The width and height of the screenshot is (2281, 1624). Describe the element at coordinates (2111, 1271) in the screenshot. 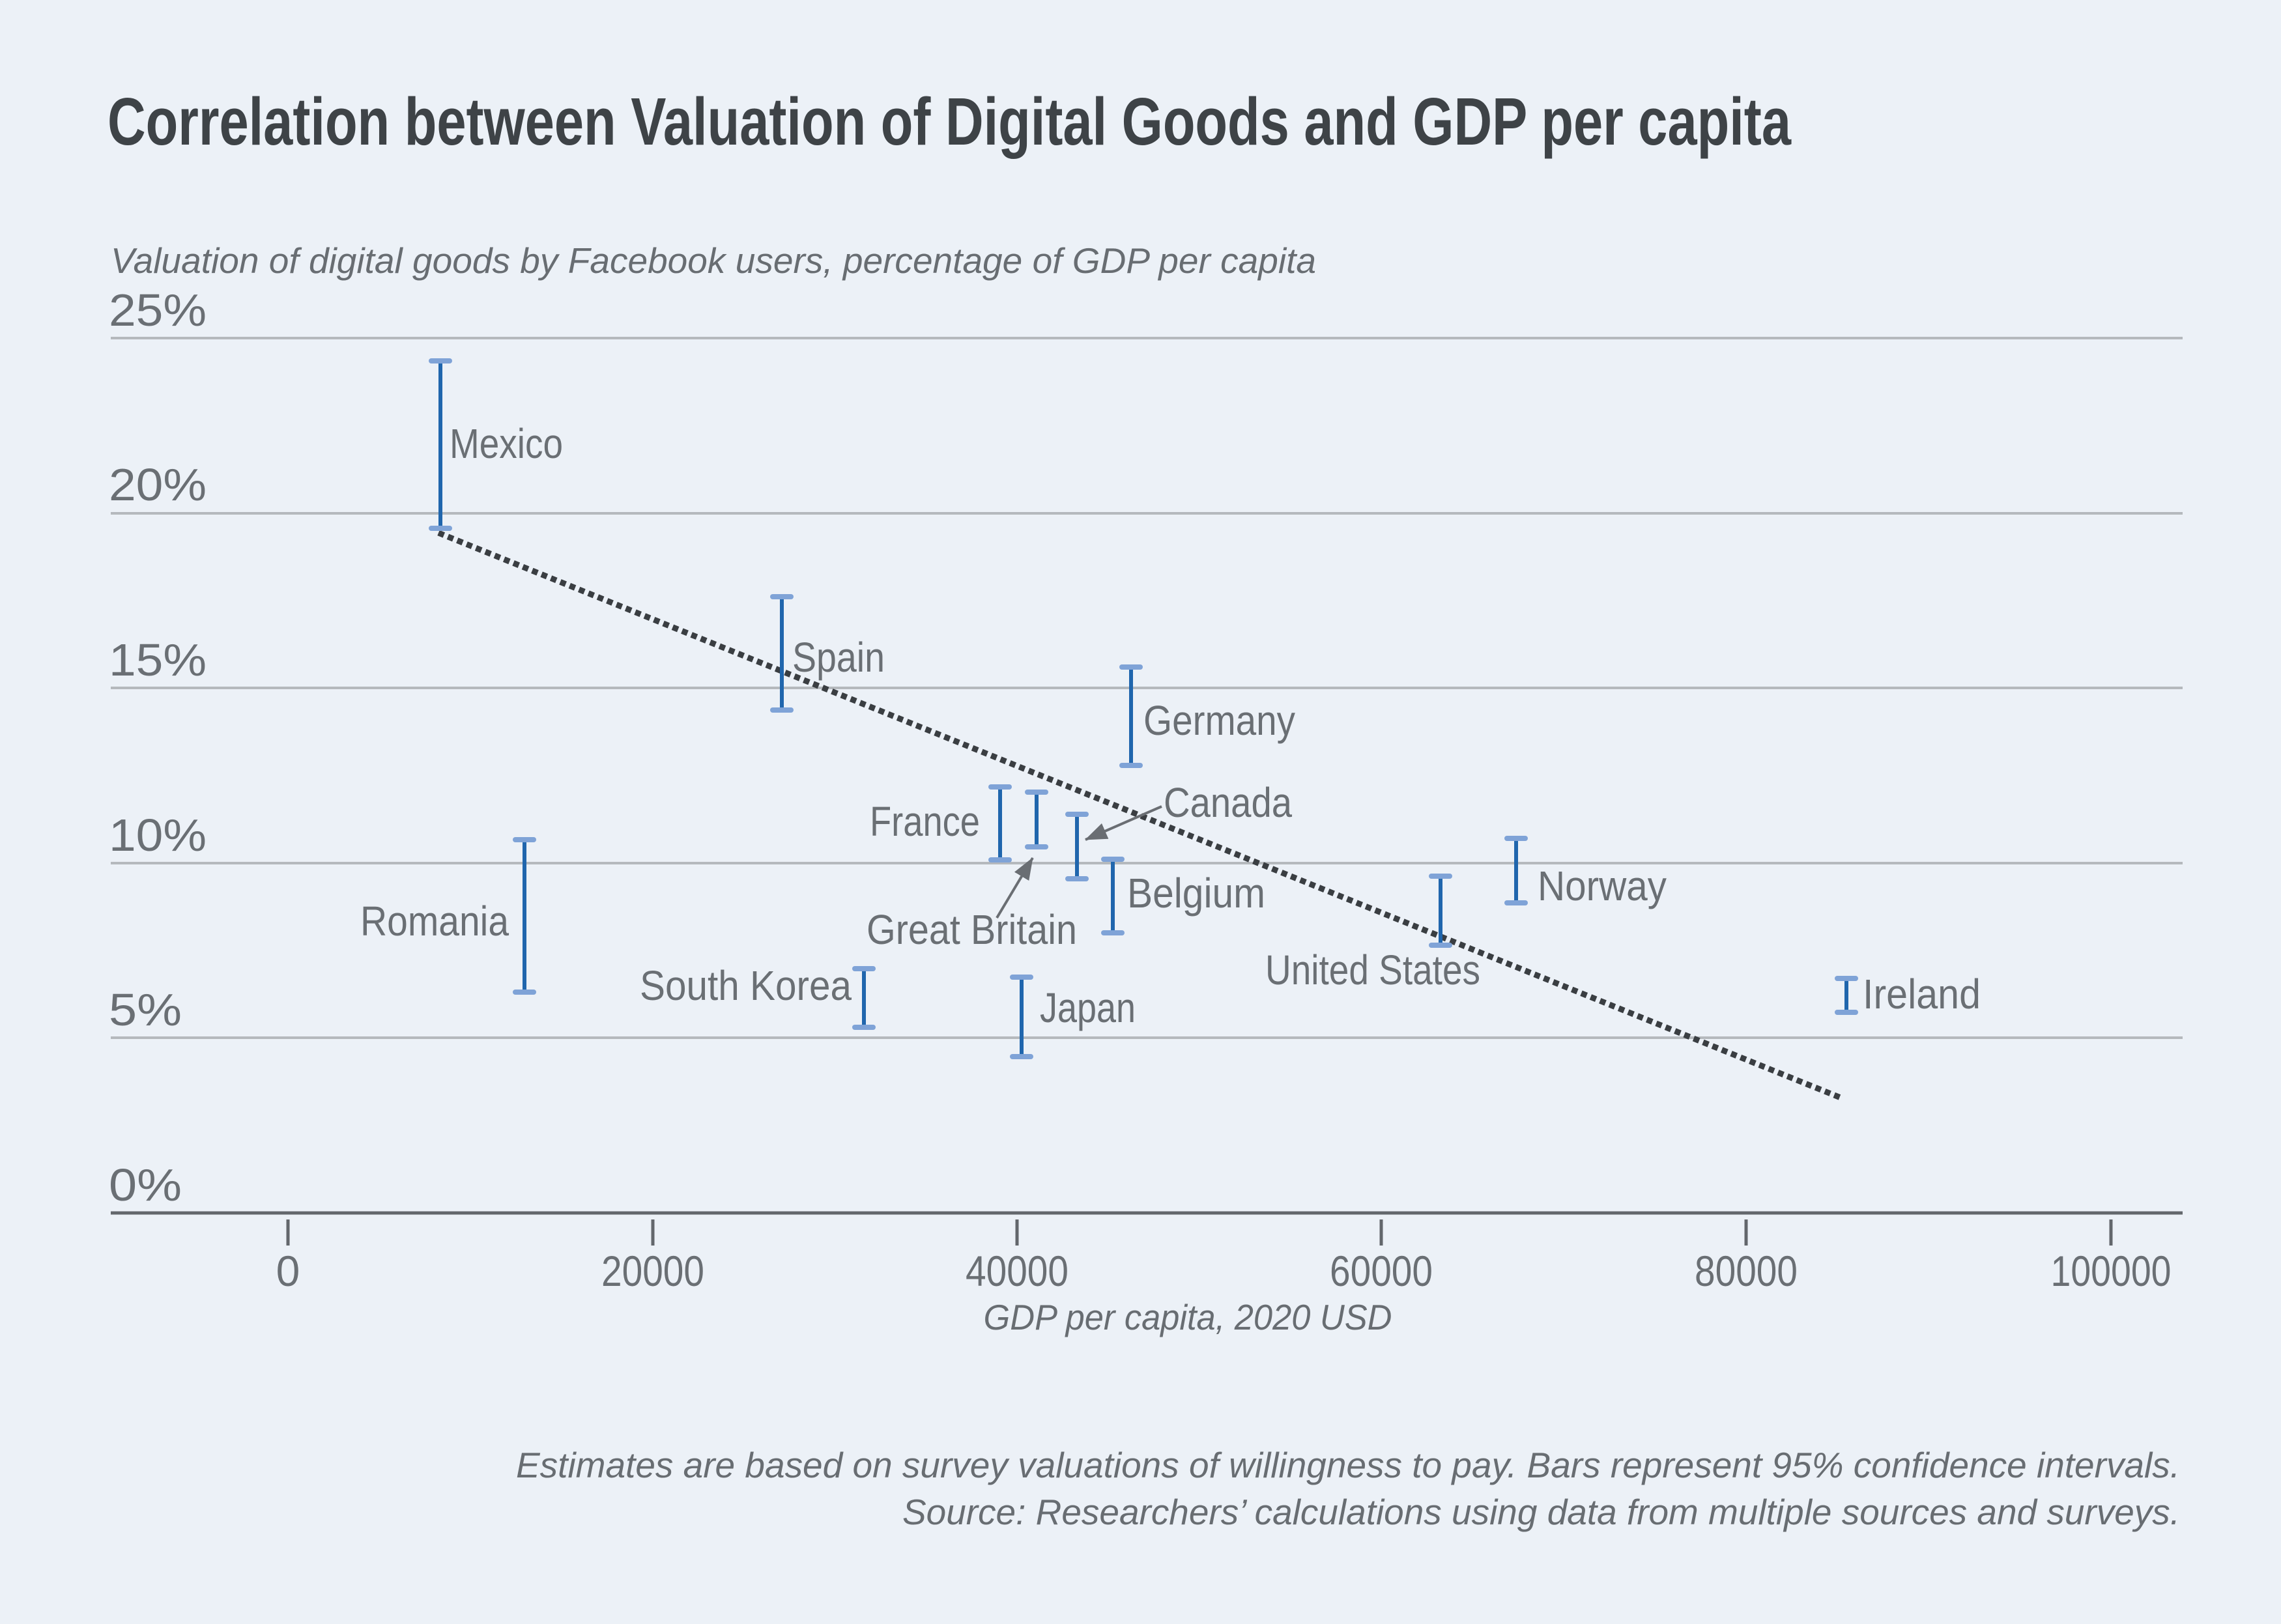

I see `svg-text: 100000` at that location.